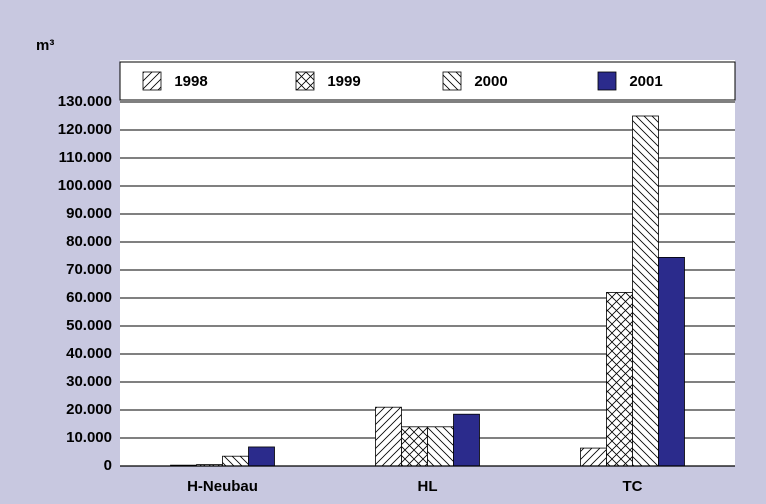 This screenshot has height=504, width=766. Describe the element at coordinates (85, 185) in the screenshot. I see `y-tick-label: 100.000` at that location.